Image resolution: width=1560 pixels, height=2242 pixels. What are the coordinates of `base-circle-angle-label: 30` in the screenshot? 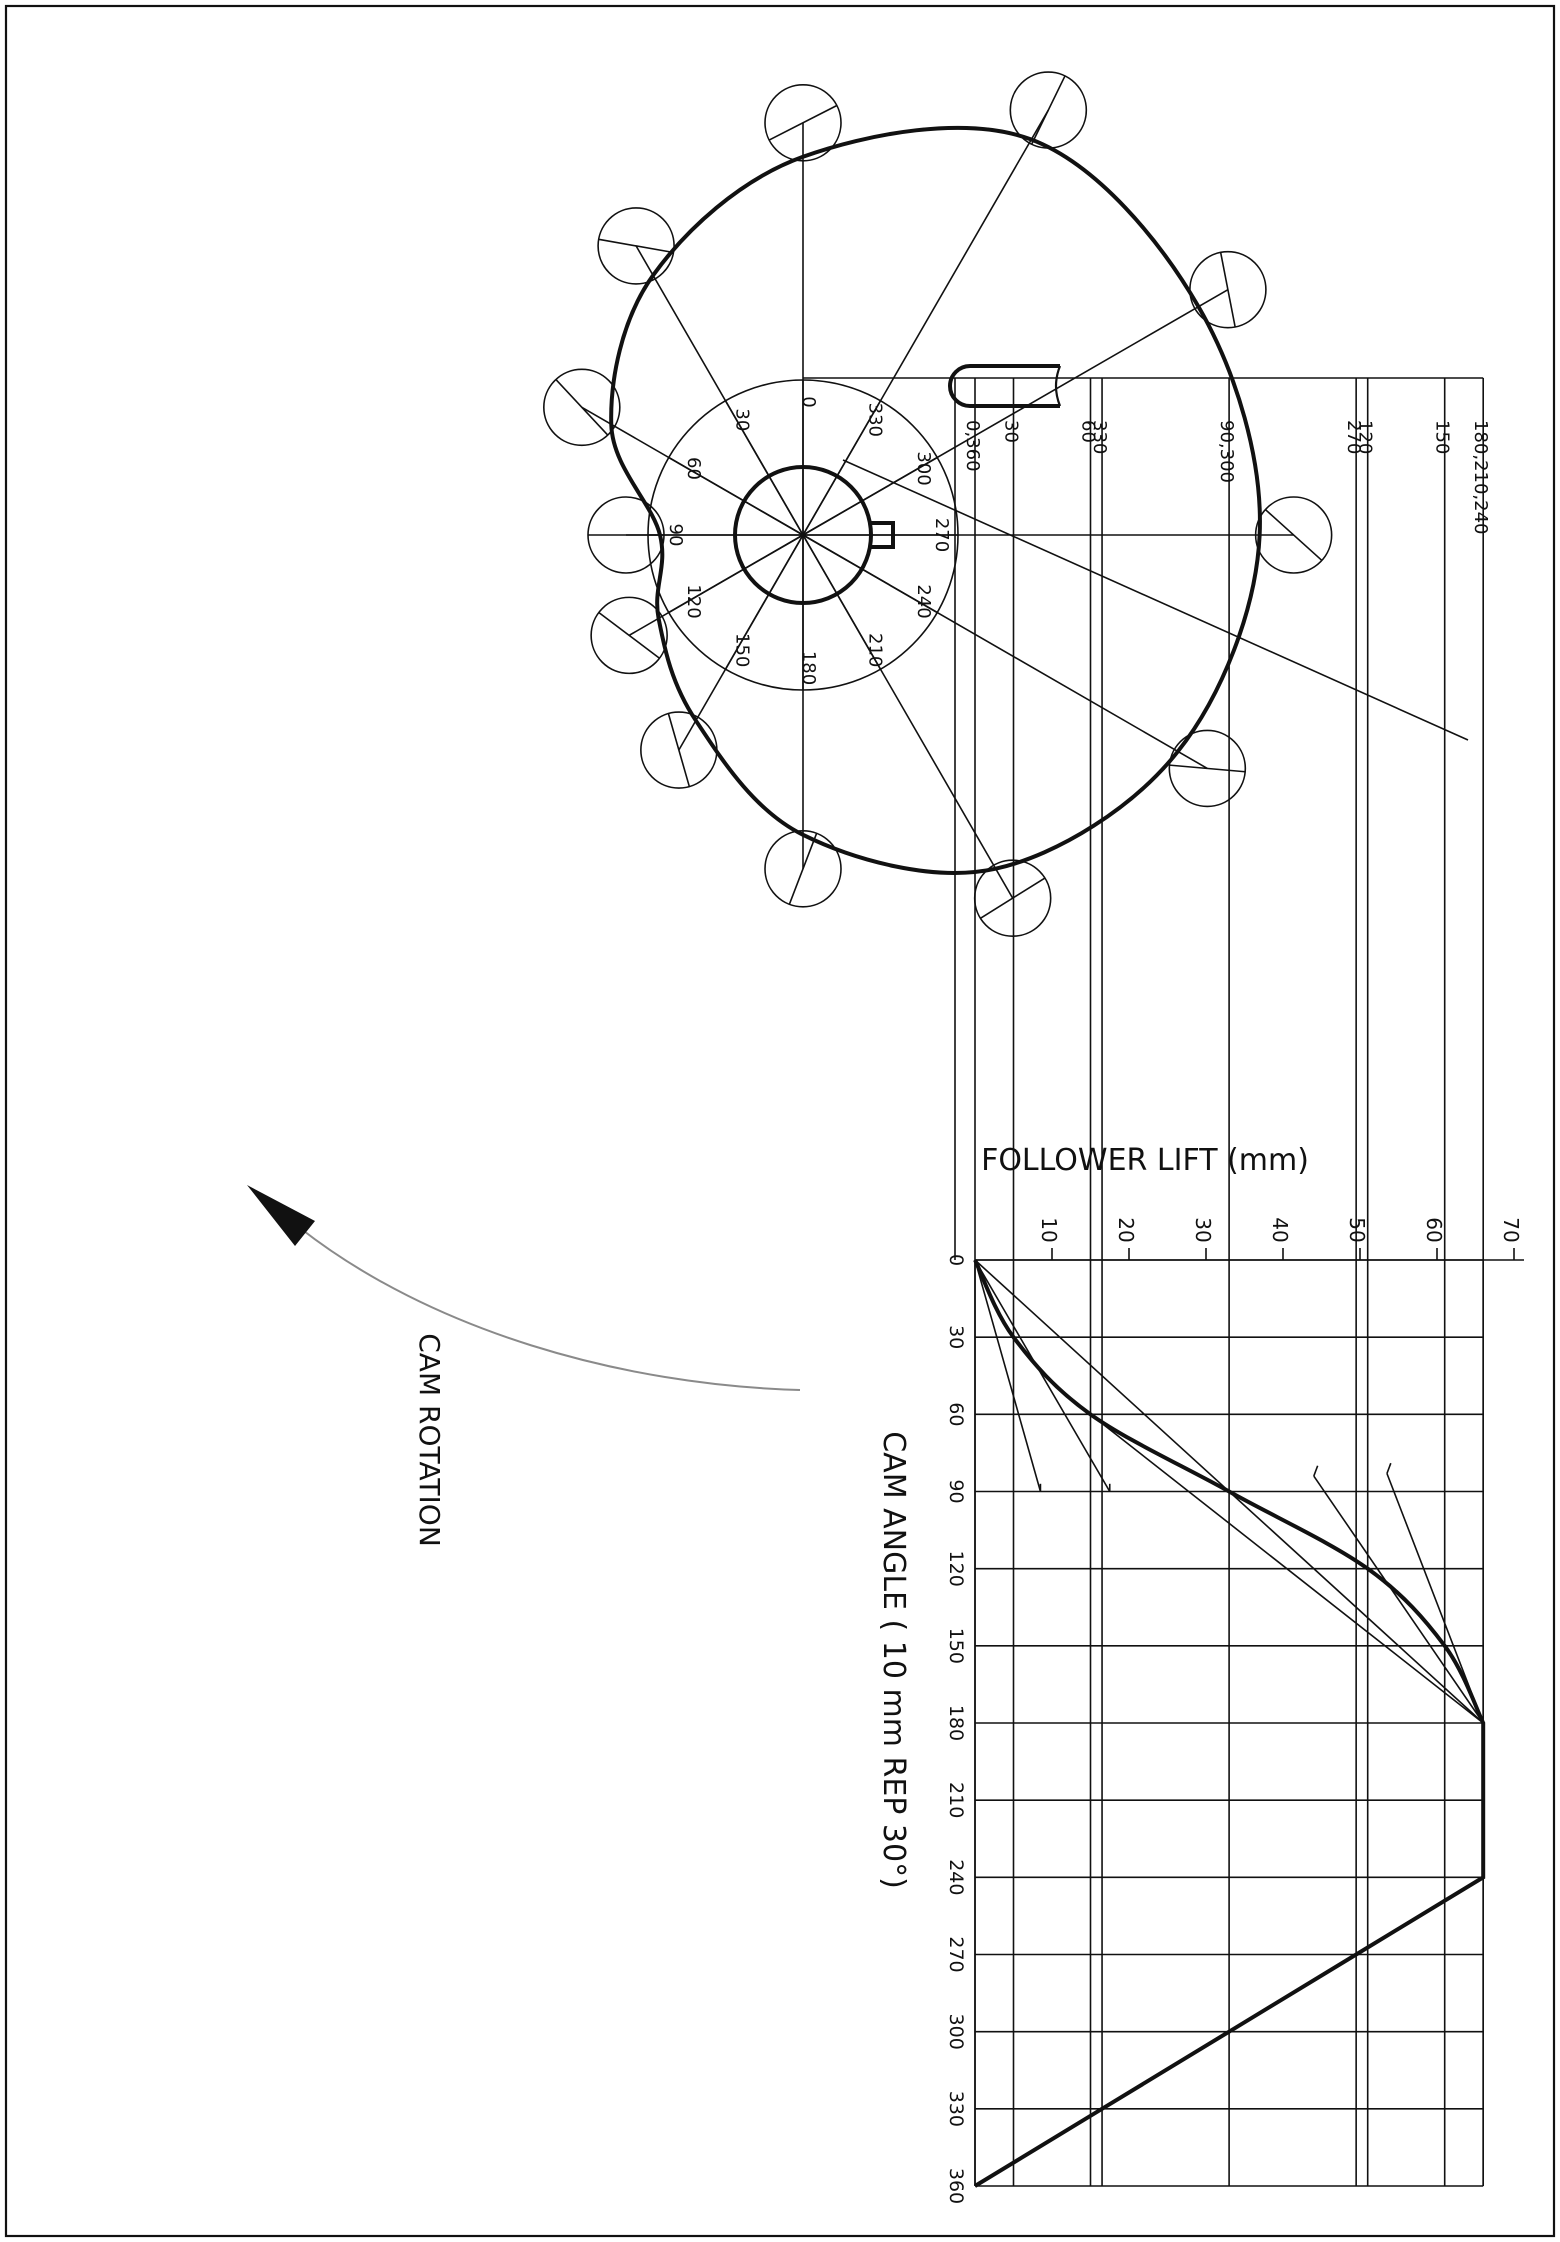 It's located at (742, 419).